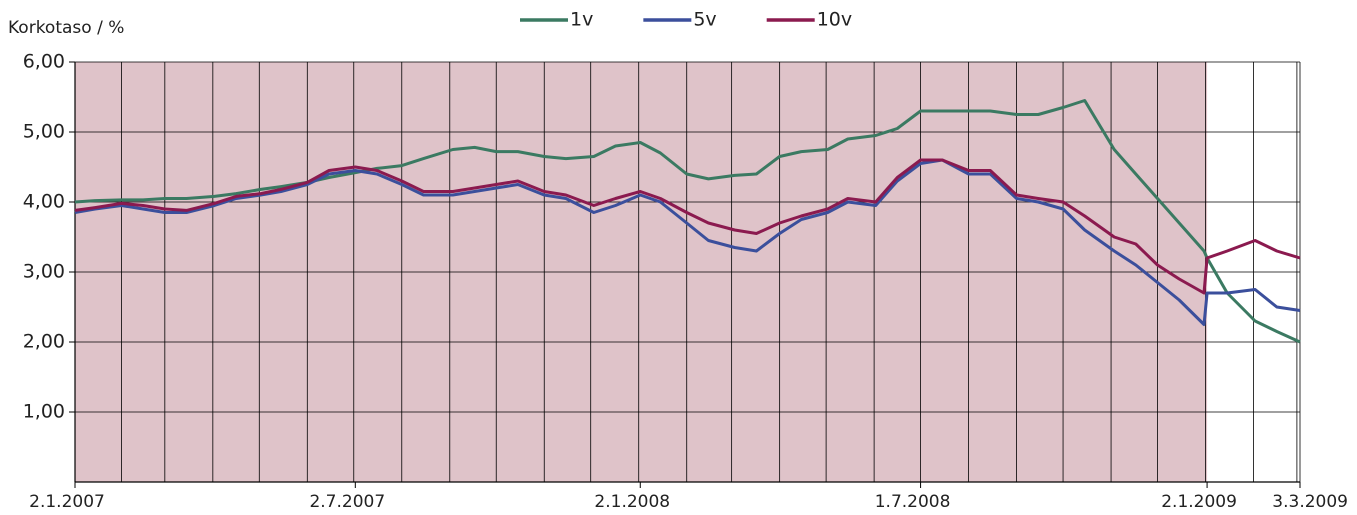 The height and width of the screenshot is (515, 1357). What do you see at coordinates (44, 272) in the screenshot?
I see `y-tick-label: 3,00` at bounding box center [44, 272].